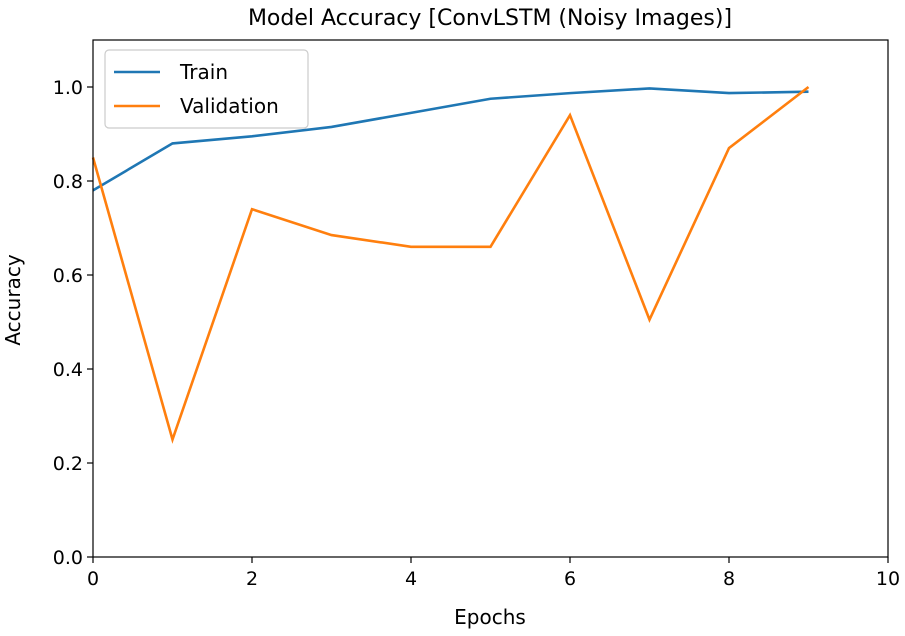  Describe the element at coordinates (729, 579) in the screenshot. I see `x-tick-label: 8` at that location.